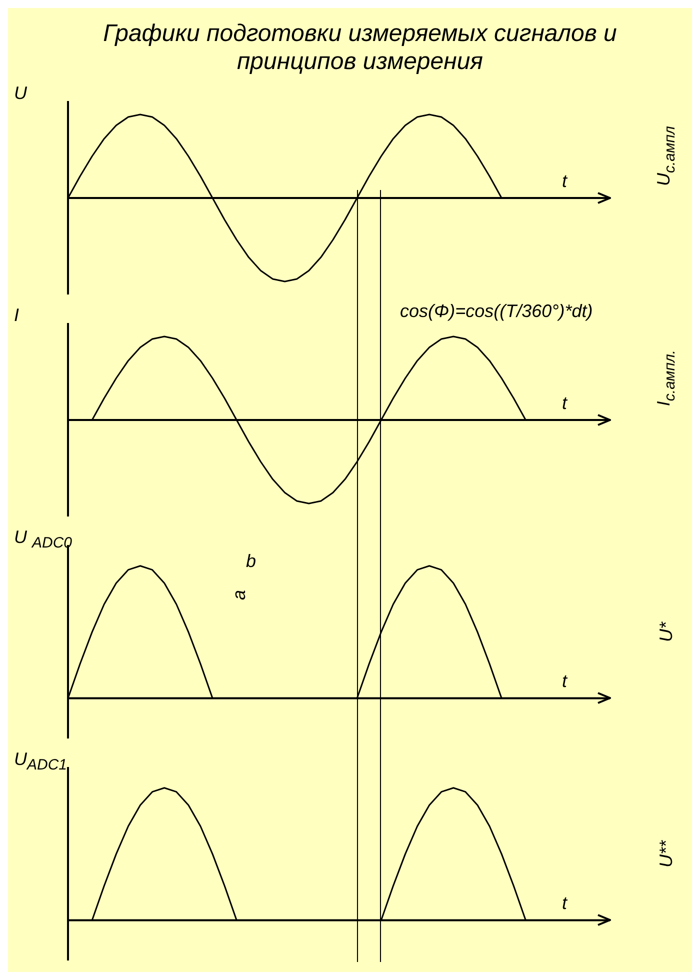 The height and width of the screenshot is (980, 700). I want to click on y-axis-title: U $_{ADC0}$, so click(43, 539).